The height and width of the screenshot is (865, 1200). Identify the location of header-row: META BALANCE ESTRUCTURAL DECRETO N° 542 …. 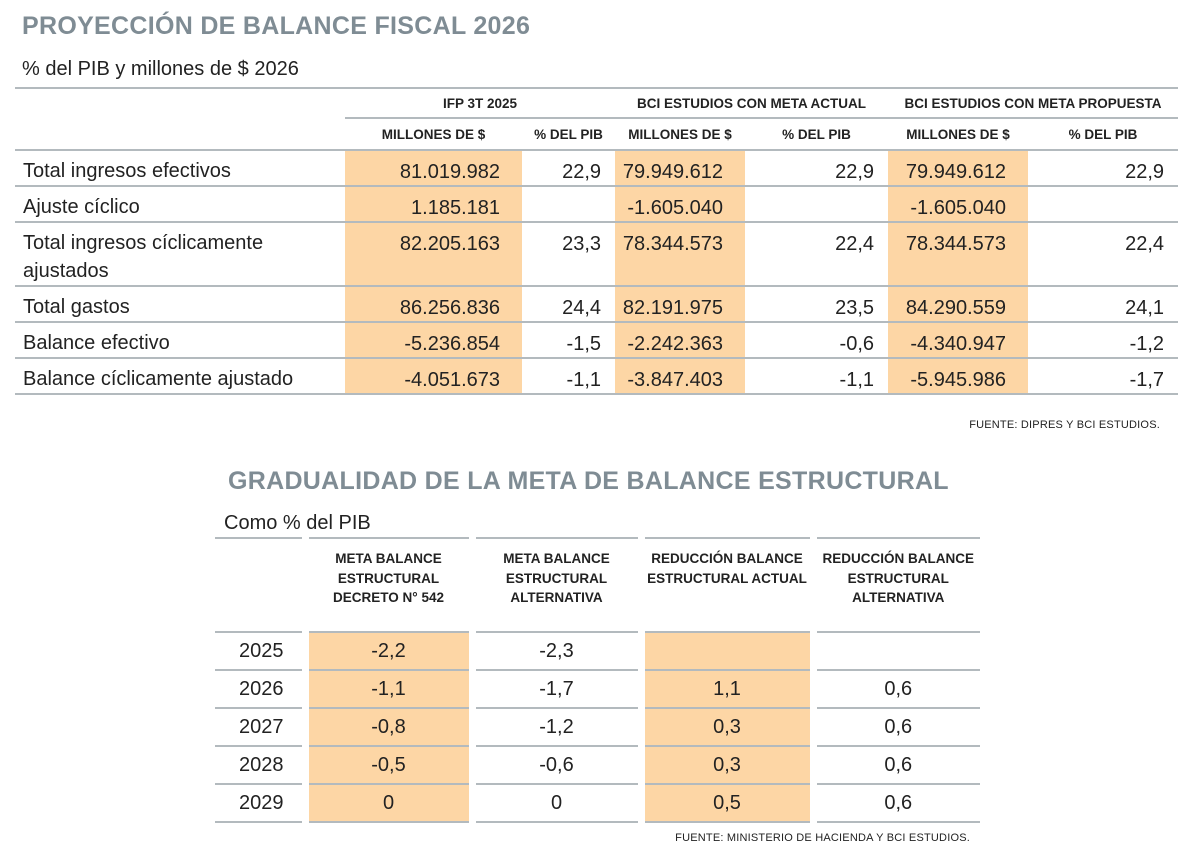
(597, 585).